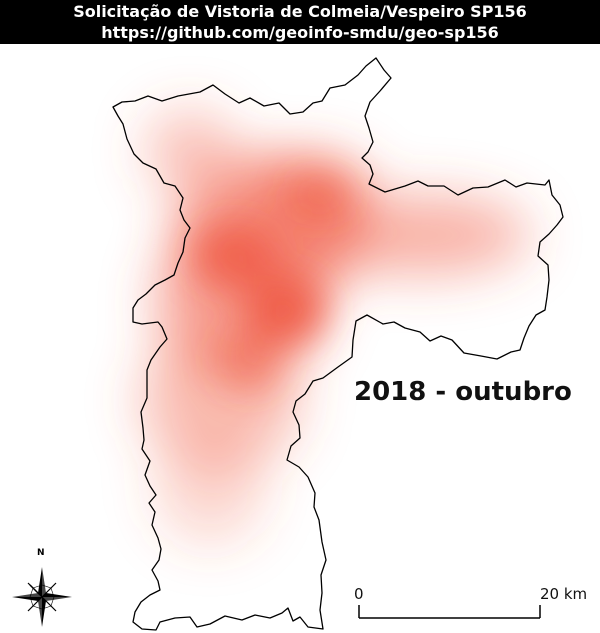 This screenshot has height=633, width=600. What do you see at coordinates (449, 612) in the screenshot?
I see `scale-bar` at bounding box center [449, 612].